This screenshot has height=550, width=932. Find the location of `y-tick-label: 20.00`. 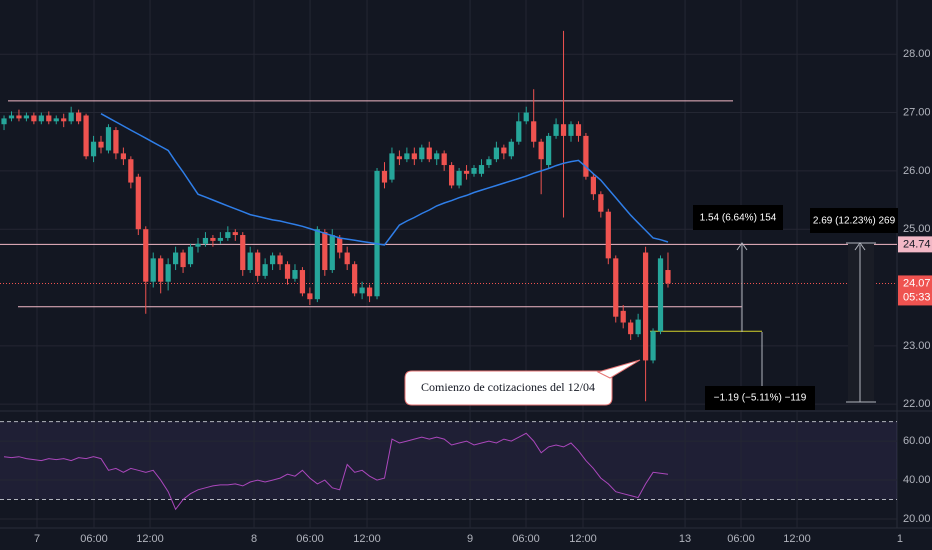

y-tick-label: 20.00 is located at coordinates (917, 519).